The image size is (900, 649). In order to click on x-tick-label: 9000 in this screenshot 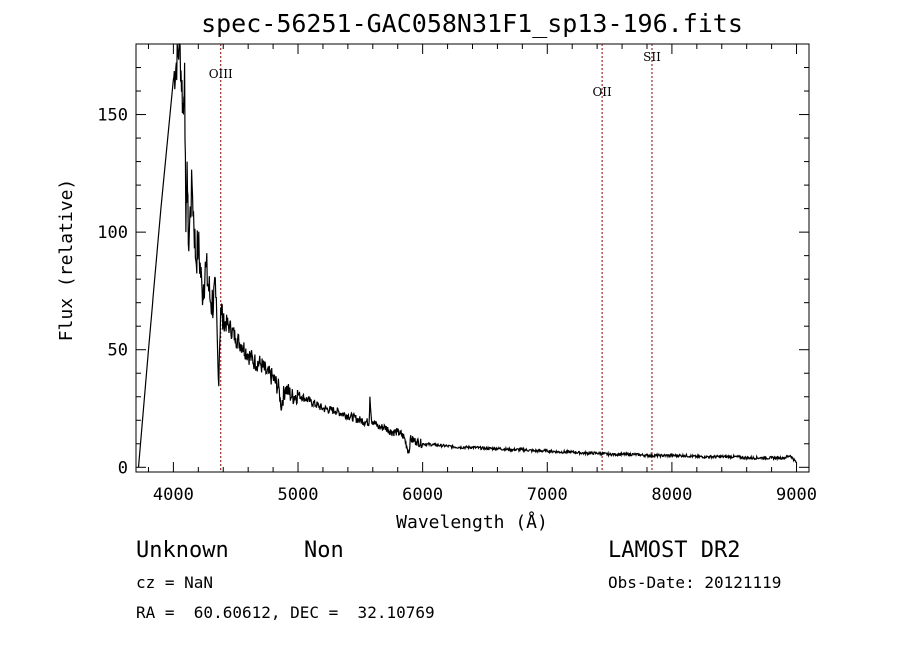, I will do `click(796, 495)`.